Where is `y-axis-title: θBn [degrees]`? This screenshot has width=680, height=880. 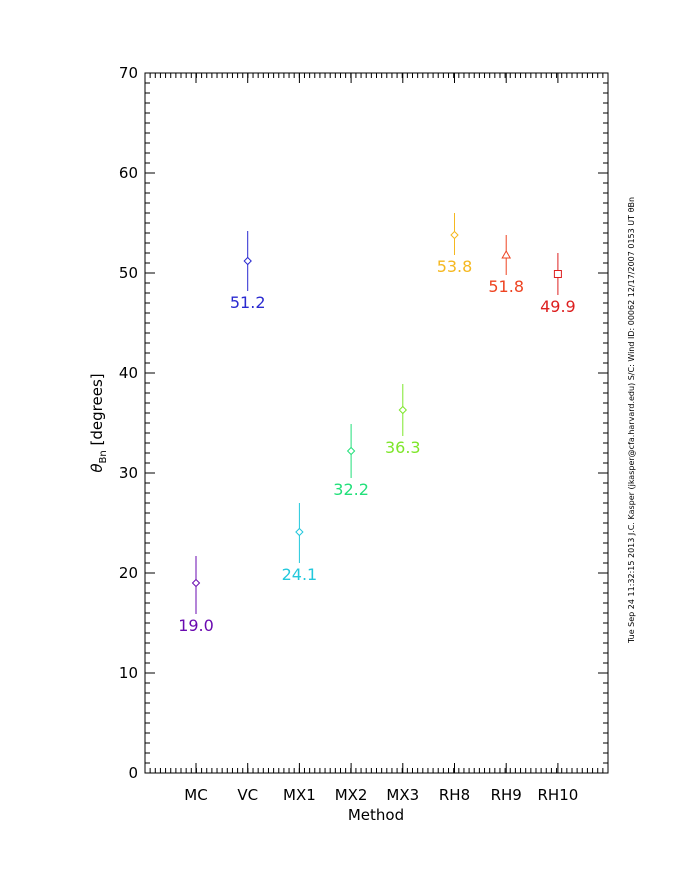
y-axis-title: θBn [degrees] is located at coordinates (98, 422).